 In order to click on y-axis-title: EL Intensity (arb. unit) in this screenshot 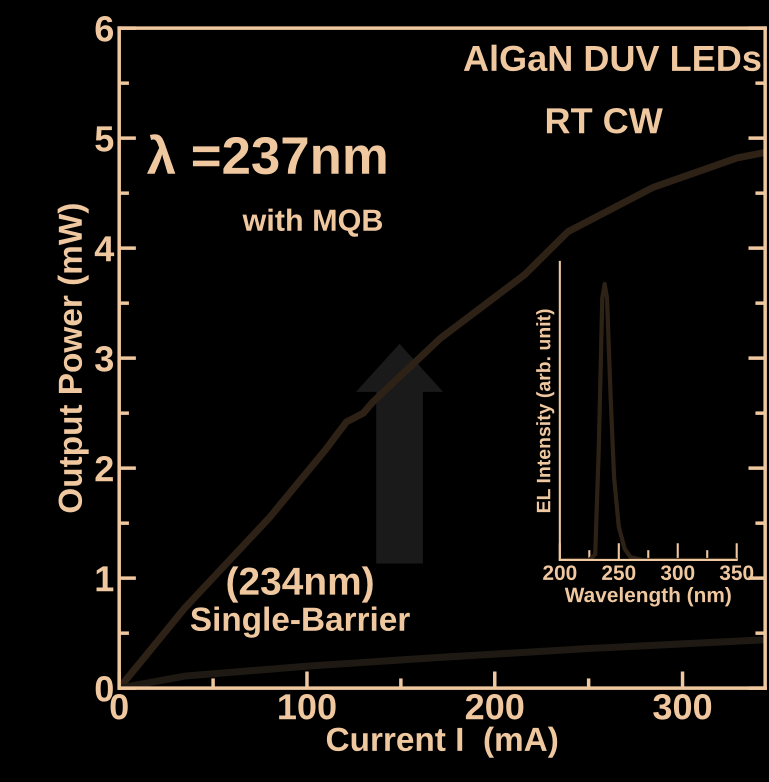, I will do `click(545, 410)`.